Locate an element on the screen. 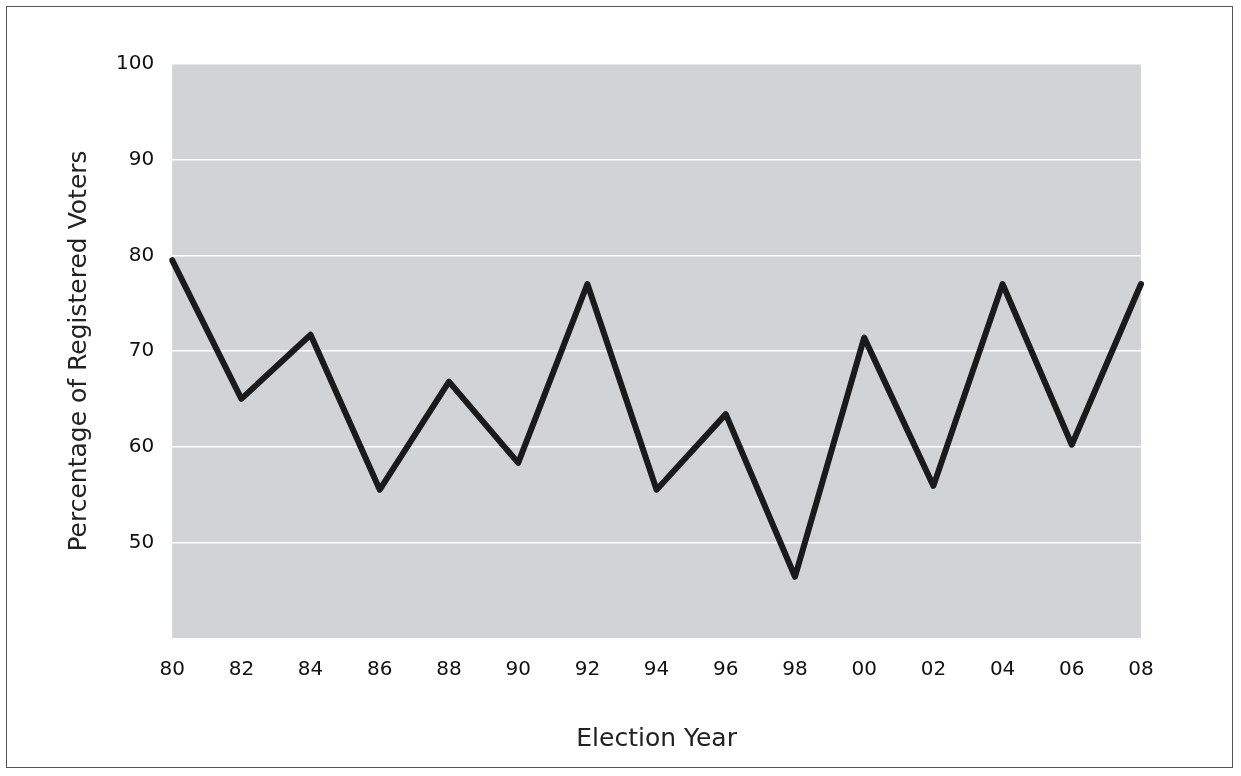 The height and width of the screenshot is (776, 1241). x-tick-label: 90 is located at coordinates (518, 668).